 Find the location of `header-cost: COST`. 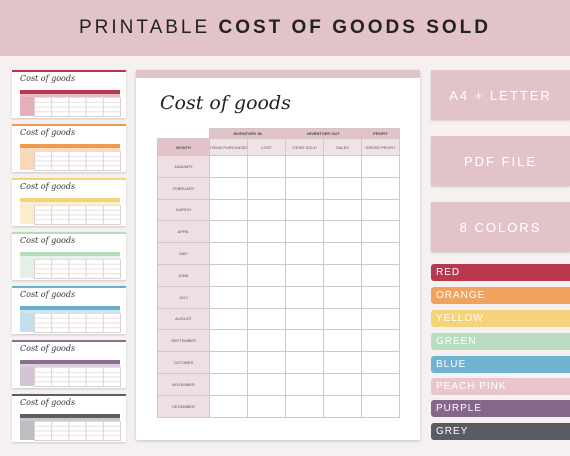

header-cost: COST is located at coordinates (266, 147).